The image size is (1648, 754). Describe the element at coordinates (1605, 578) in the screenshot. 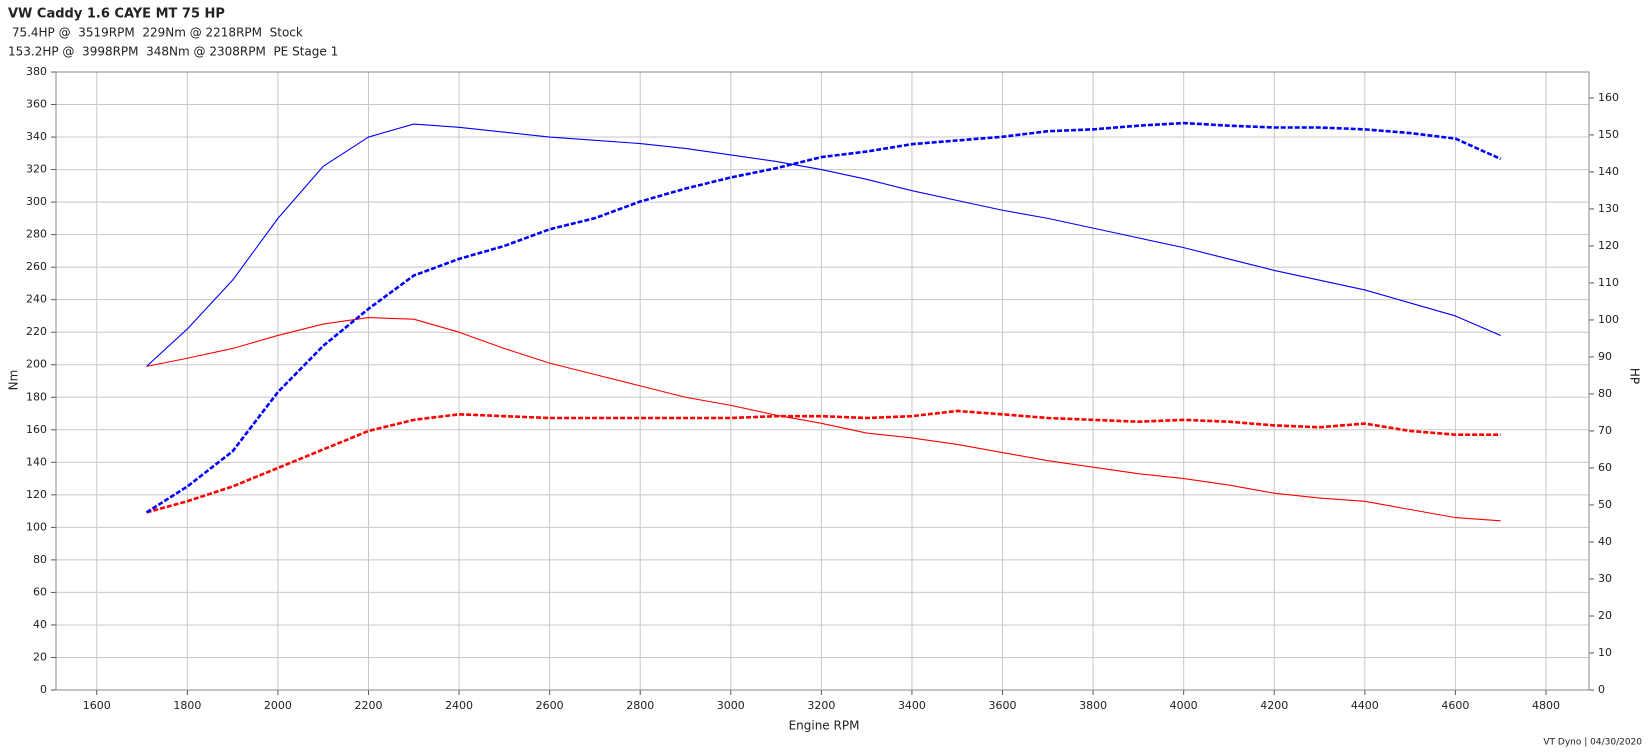

I see `y2-tick-label: 30` at that location.